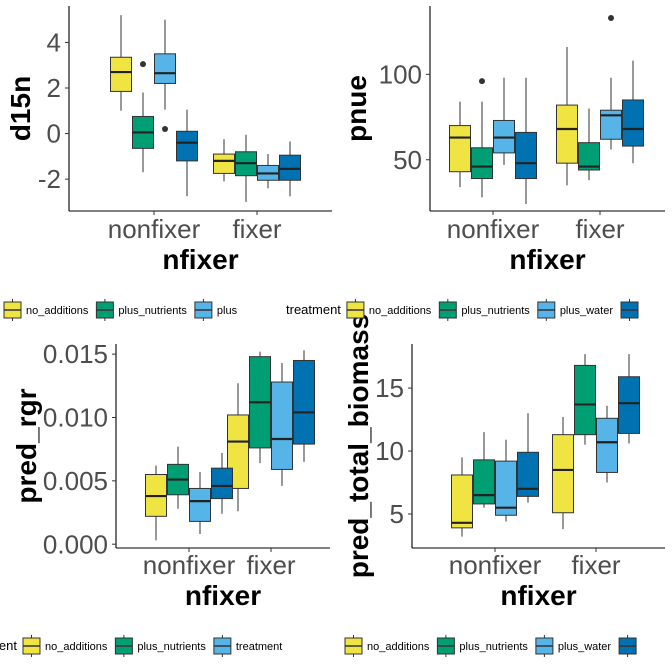 This screenshot has width=672, height=672. What do you see at coordinates (75, 354) in the screenshot?
I see `y-tick-label: 0.015` at bounding box center [75, 354].